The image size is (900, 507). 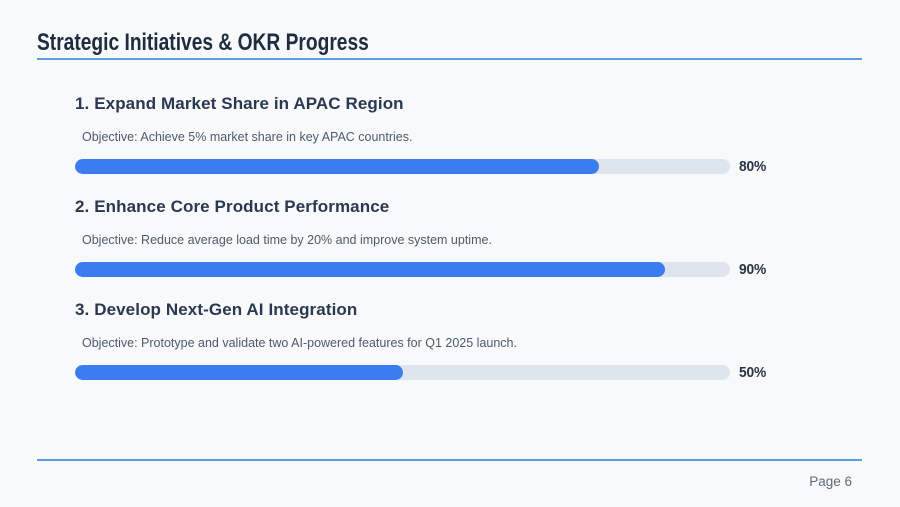 I want to click on page-title: Strategic Initiatives & OKR Progress, so click(x=203, y=42).